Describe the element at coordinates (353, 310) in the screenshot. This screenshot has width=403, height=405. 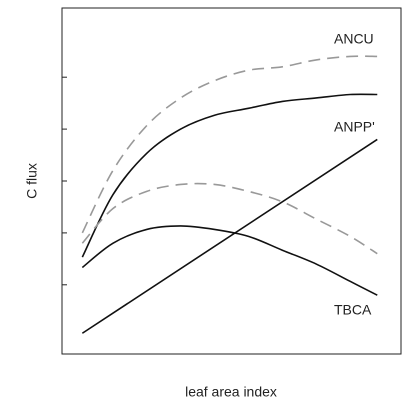
I see `annotation: TBCA` at that location.